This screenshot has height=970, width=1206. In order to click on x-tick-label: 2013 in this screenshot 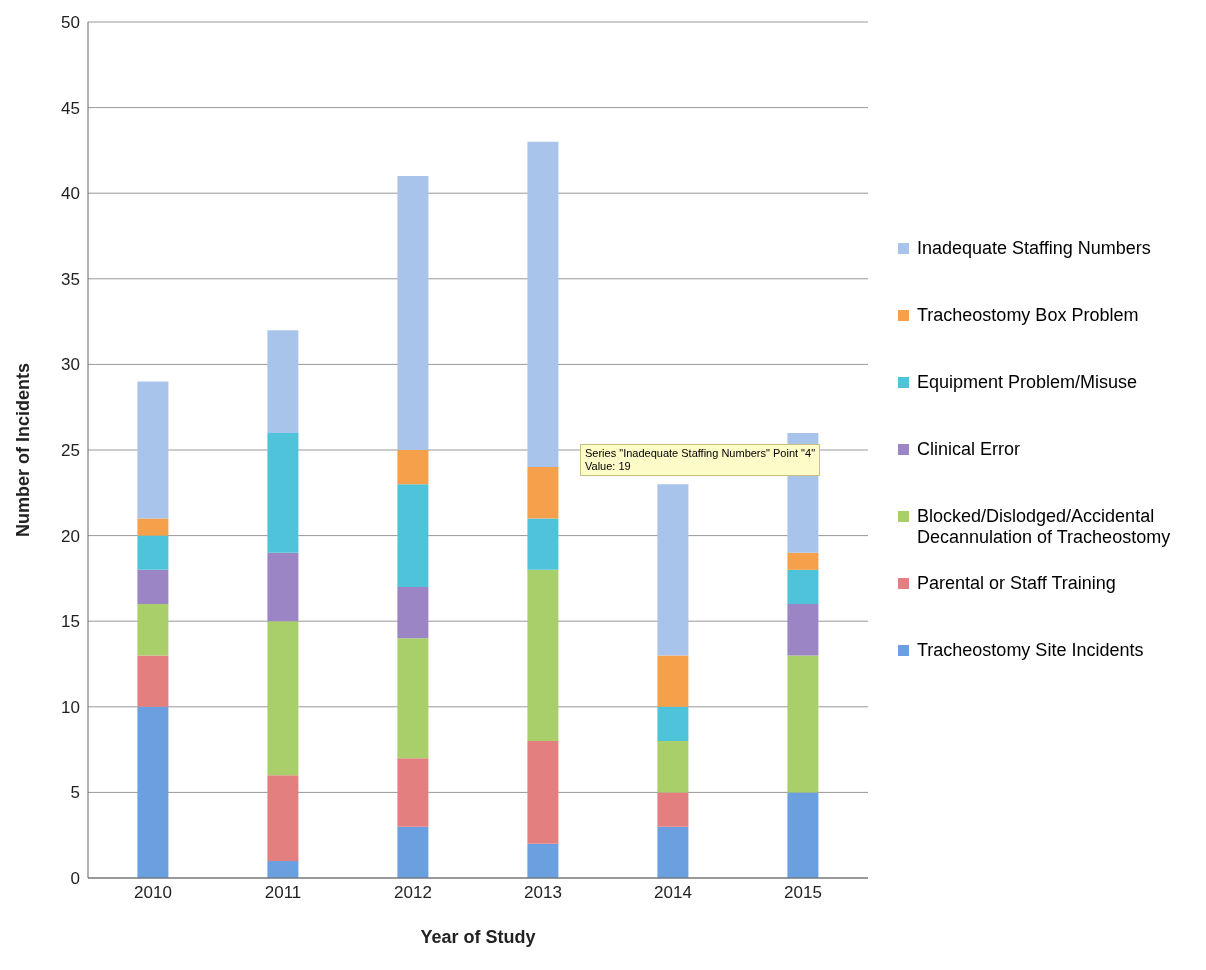, I will do `click(543, 893)`.